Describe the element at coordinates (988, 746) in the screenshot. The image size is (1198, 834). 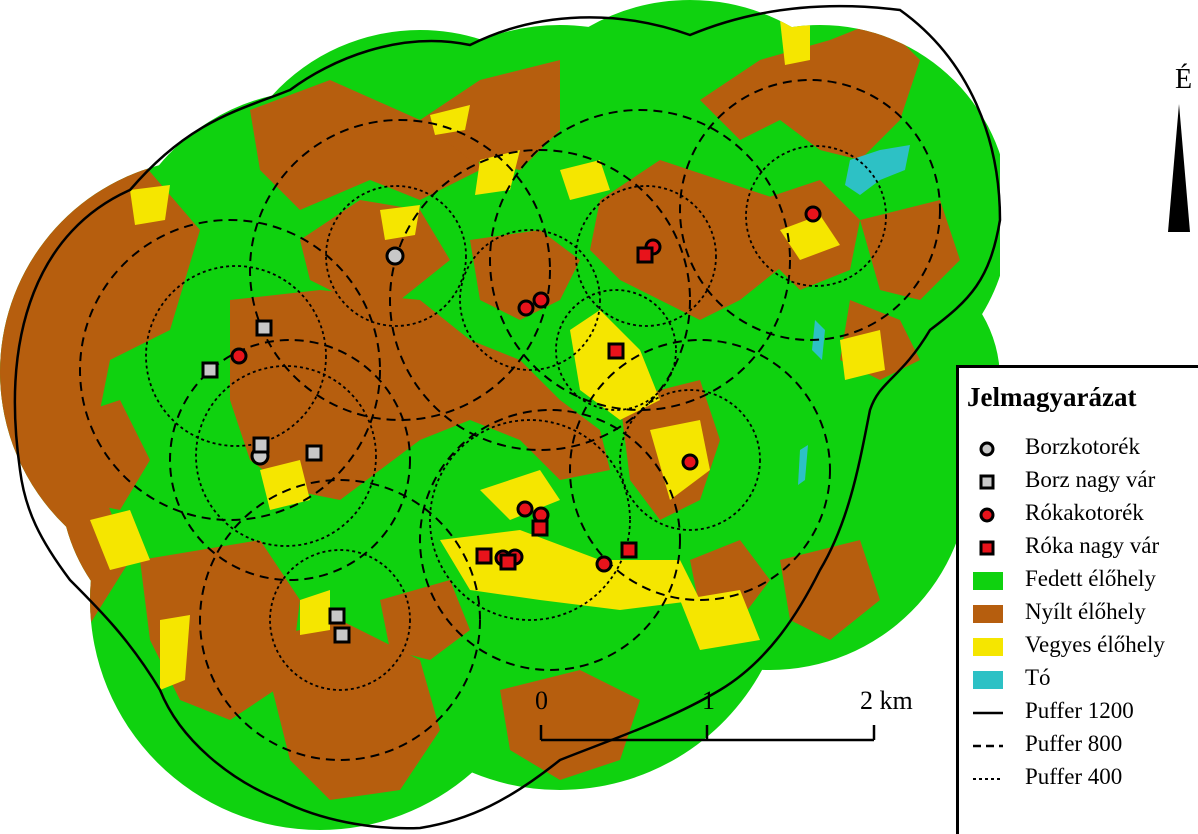
I see `dashed-line-icon` at that location.